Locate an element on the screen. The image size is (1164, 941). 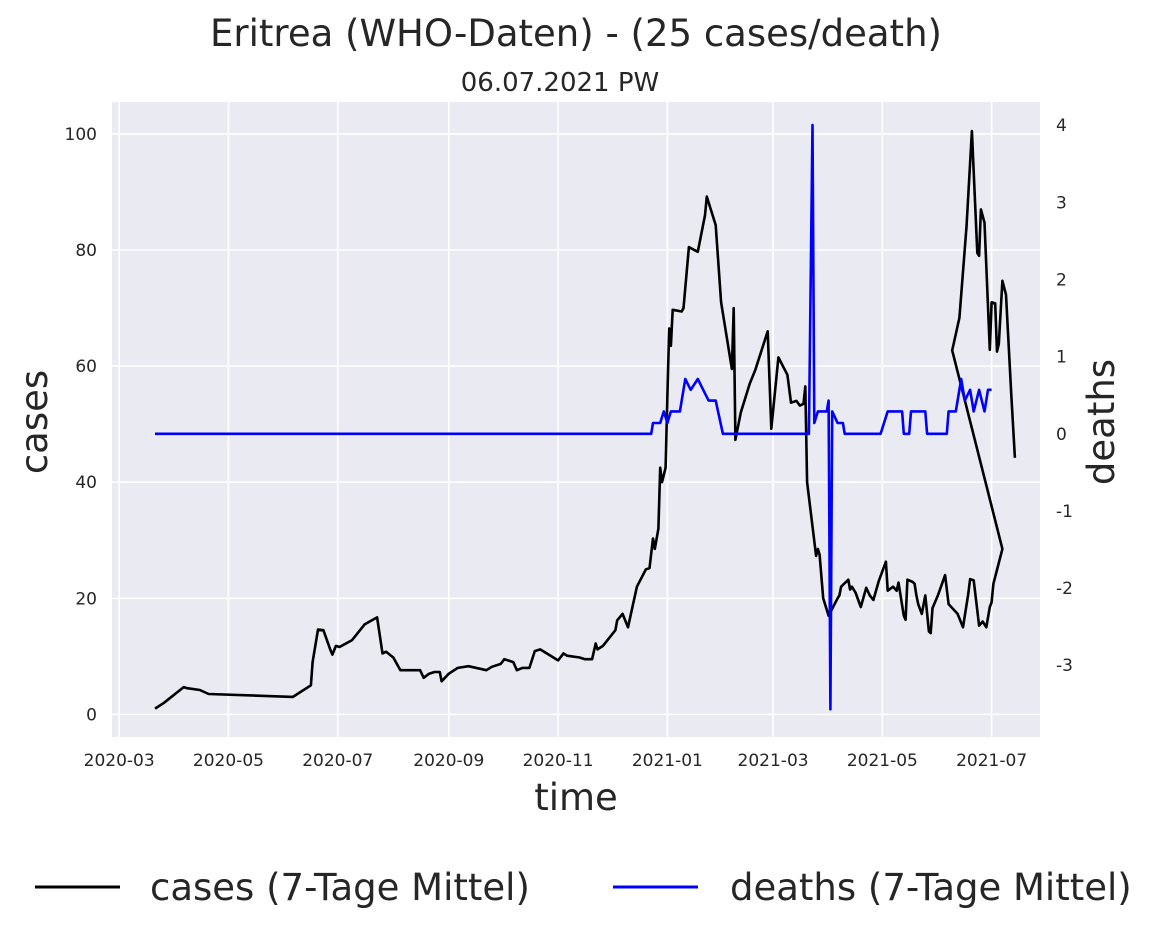
right-tick-label: 3 is located at coordinates (1061, 203).